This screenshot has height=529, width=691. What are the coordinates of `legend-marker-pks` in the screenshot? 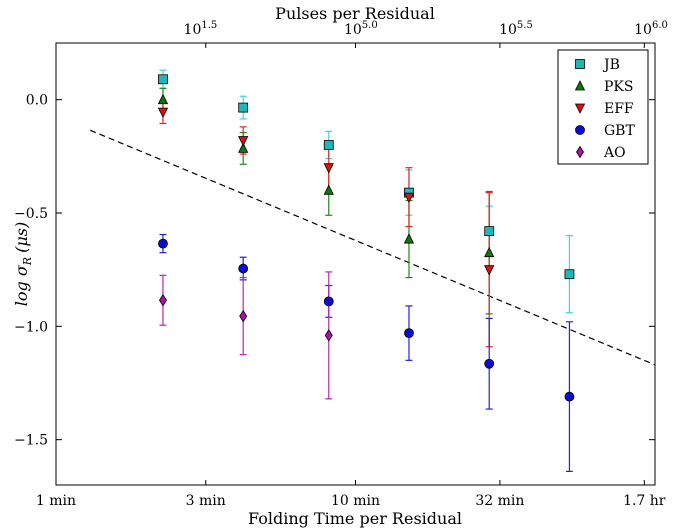 It's located at (580, 85).